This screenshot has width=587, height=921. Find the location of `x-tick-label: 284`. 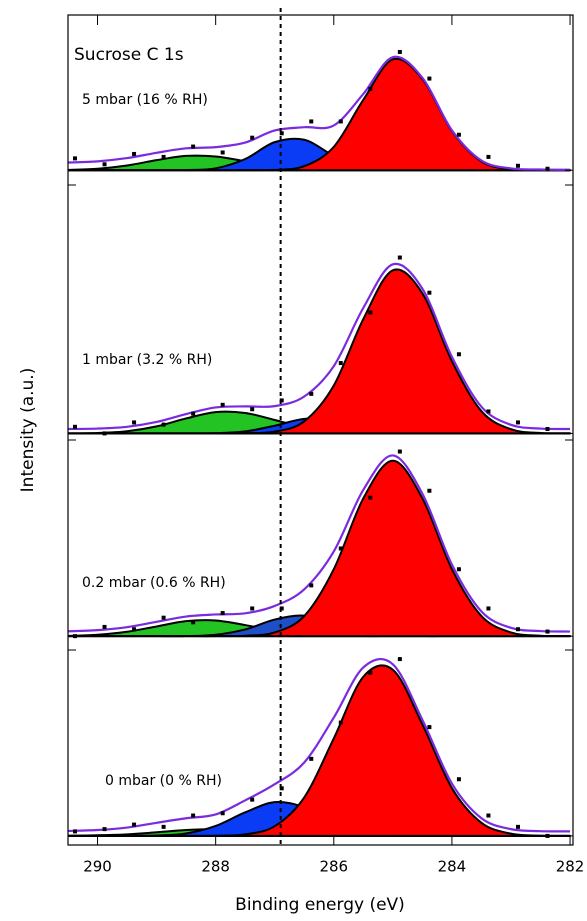

x-tick-label: 284 is located at coordinates (452, 867).